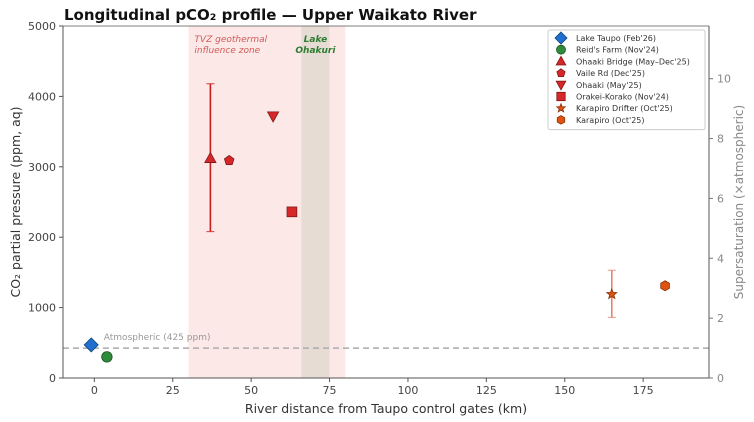  Describe the element at coordinates (230, 40) in the screenshot. I see `tvz-zone-label: TVZ geothermal` at that location.